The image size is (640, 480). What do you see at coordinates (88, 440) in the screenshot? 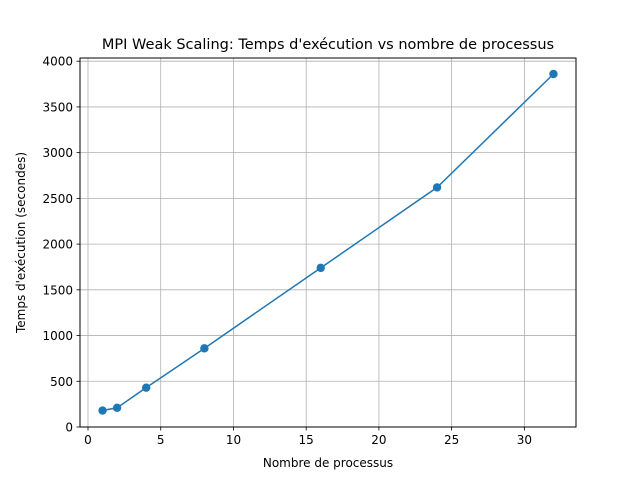
I see `x-tick-label: 0` at bounding box center [88, 440].